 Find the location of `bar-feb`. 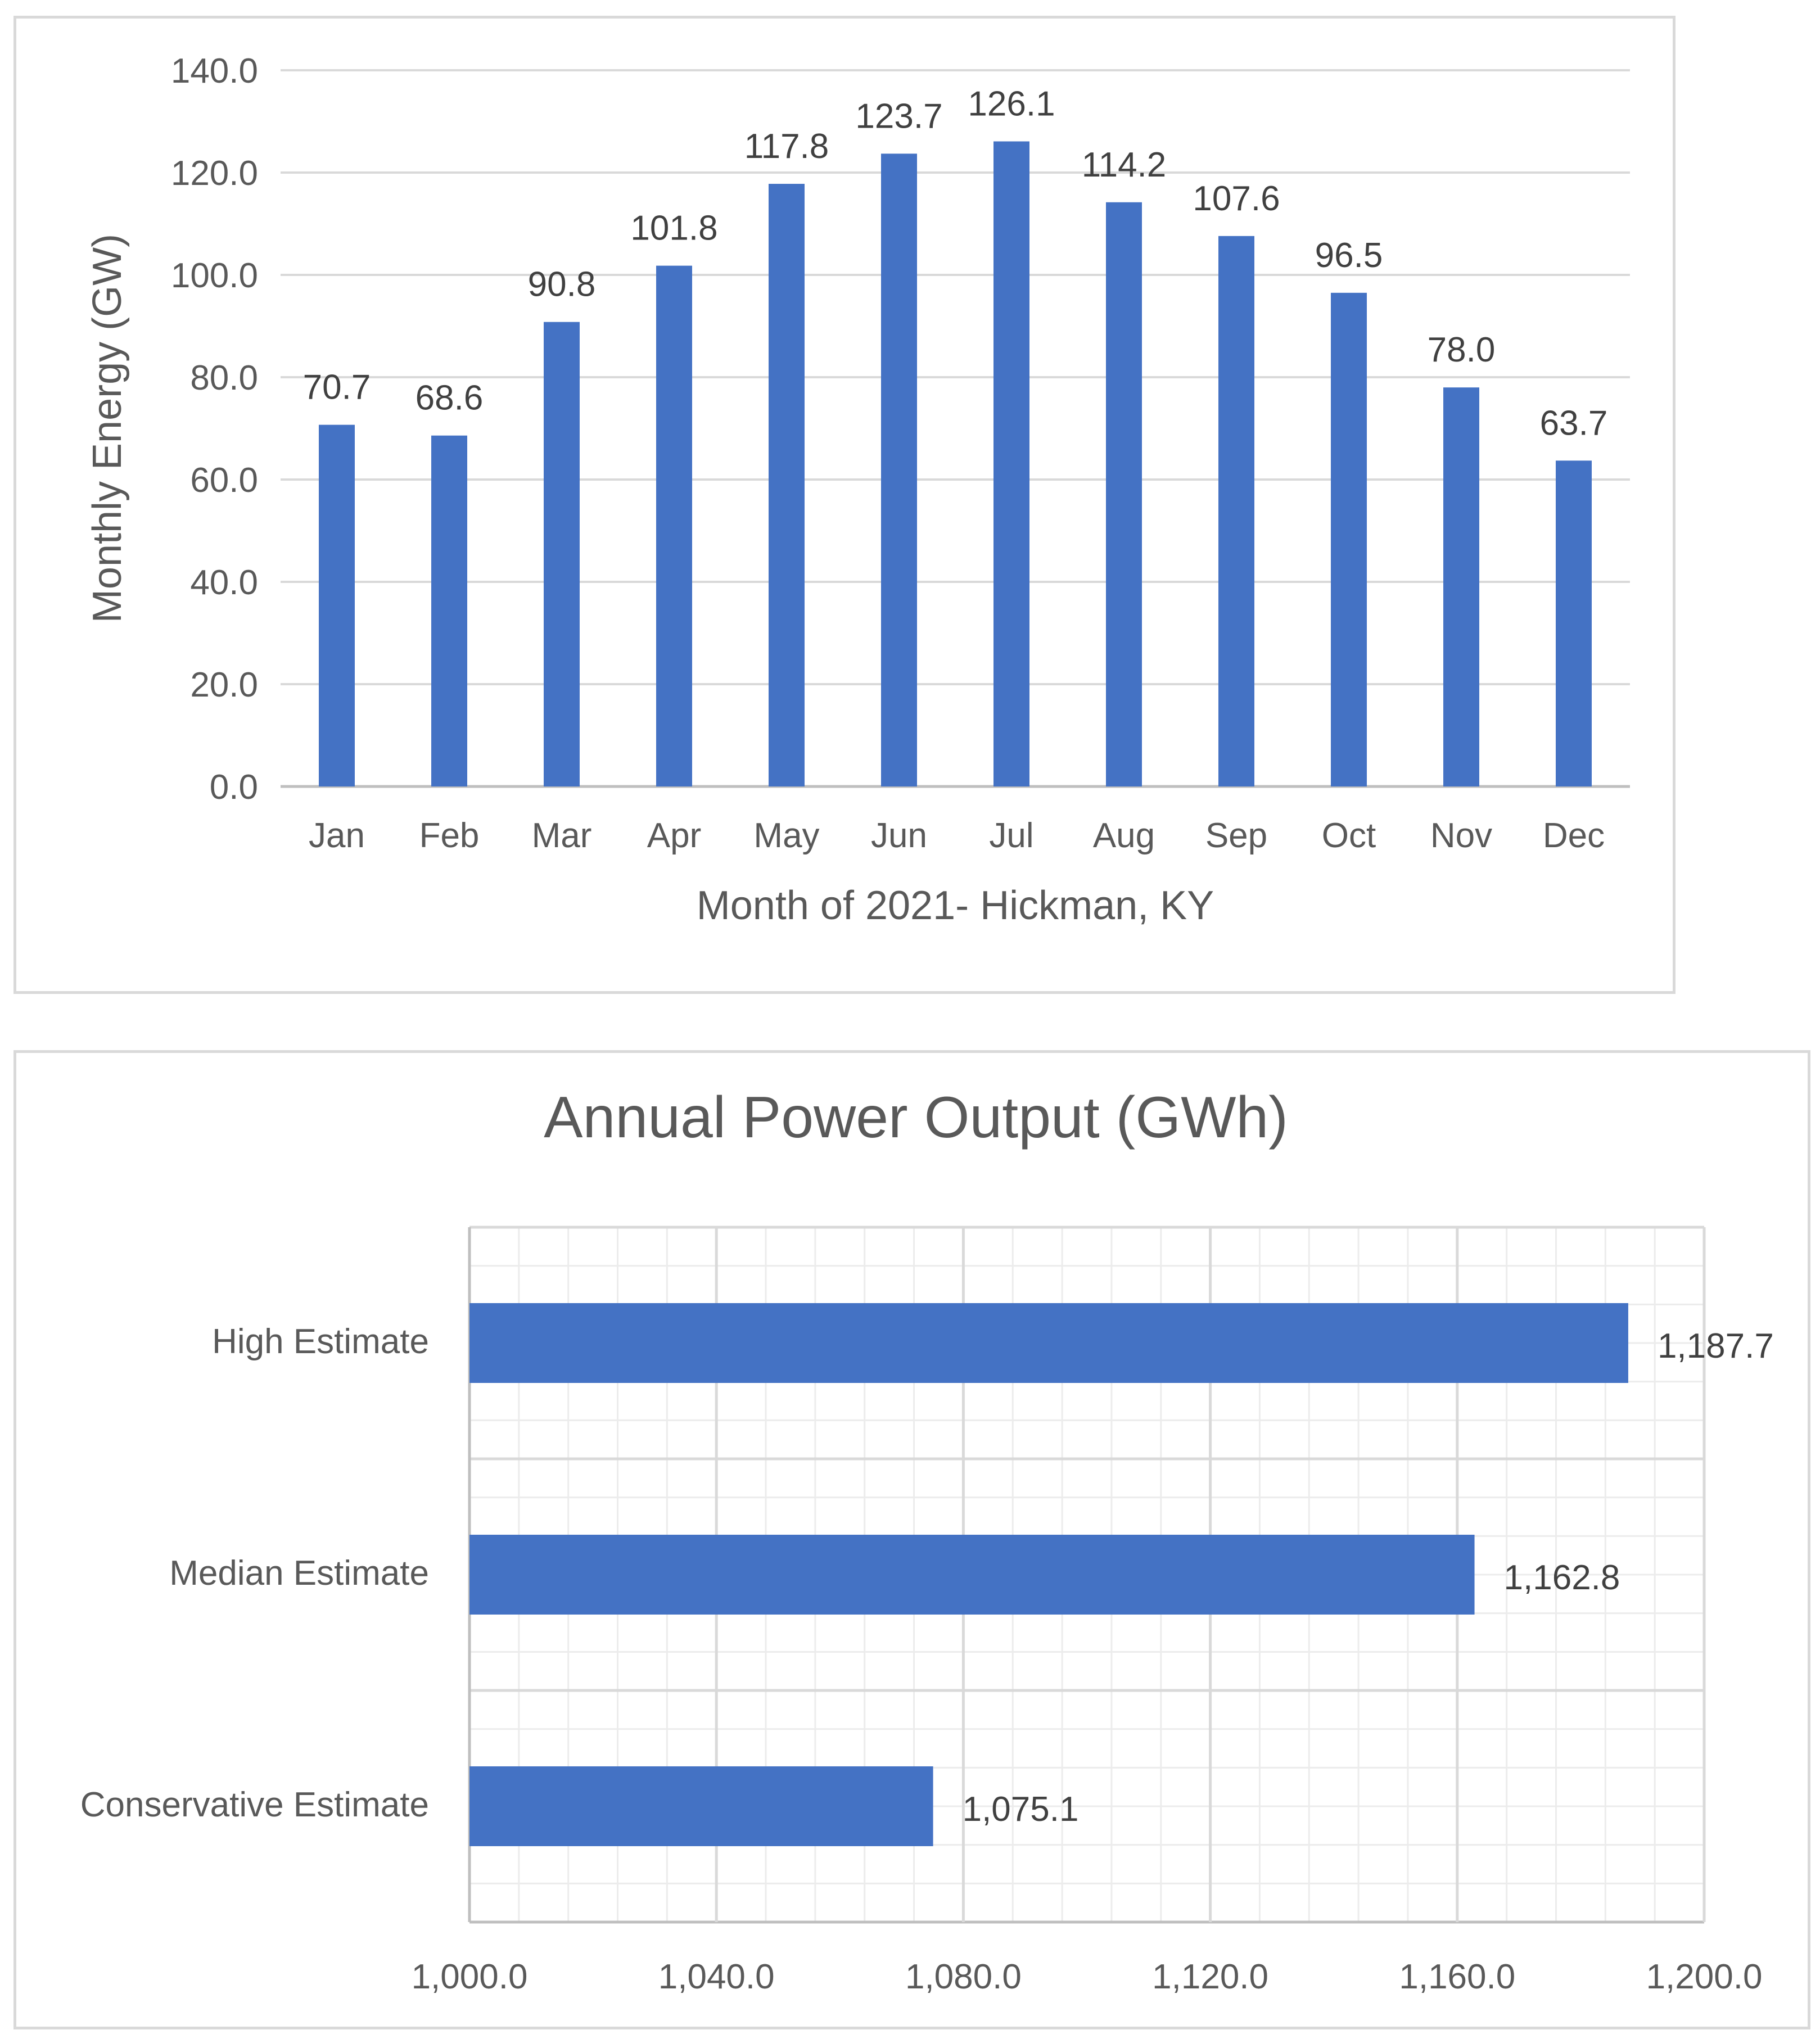

bar-feb is located at coordinates (449, 610).